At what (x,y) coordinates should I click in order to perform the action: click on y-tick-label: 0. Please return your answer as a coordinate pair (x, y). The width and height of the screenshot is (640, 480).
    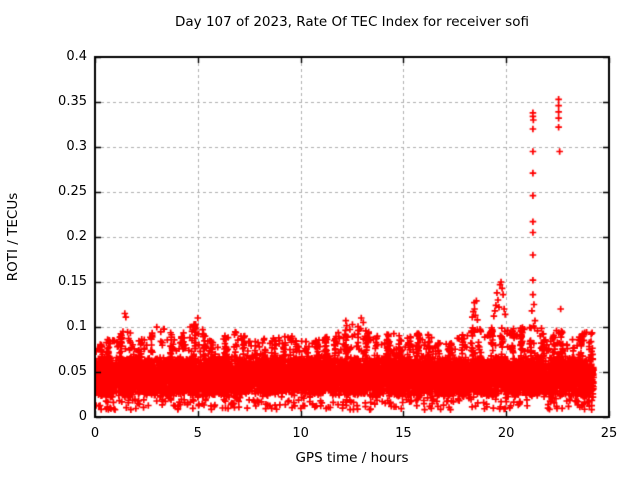
    Looking at the image, I should click on (82, 416).